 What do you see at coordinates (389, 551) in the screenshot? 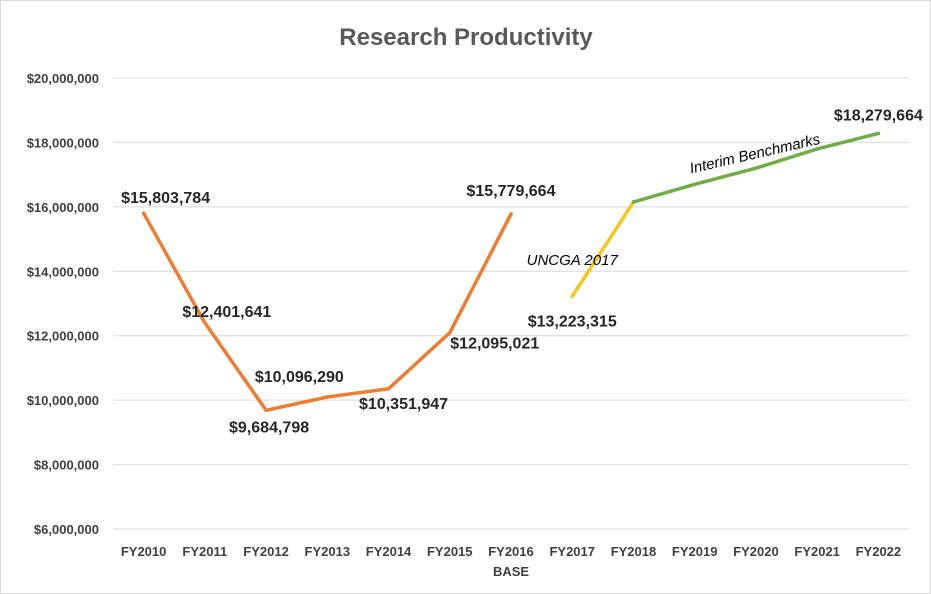
I see `x-tick-label: FY2014` at bounding box center [389, 551].